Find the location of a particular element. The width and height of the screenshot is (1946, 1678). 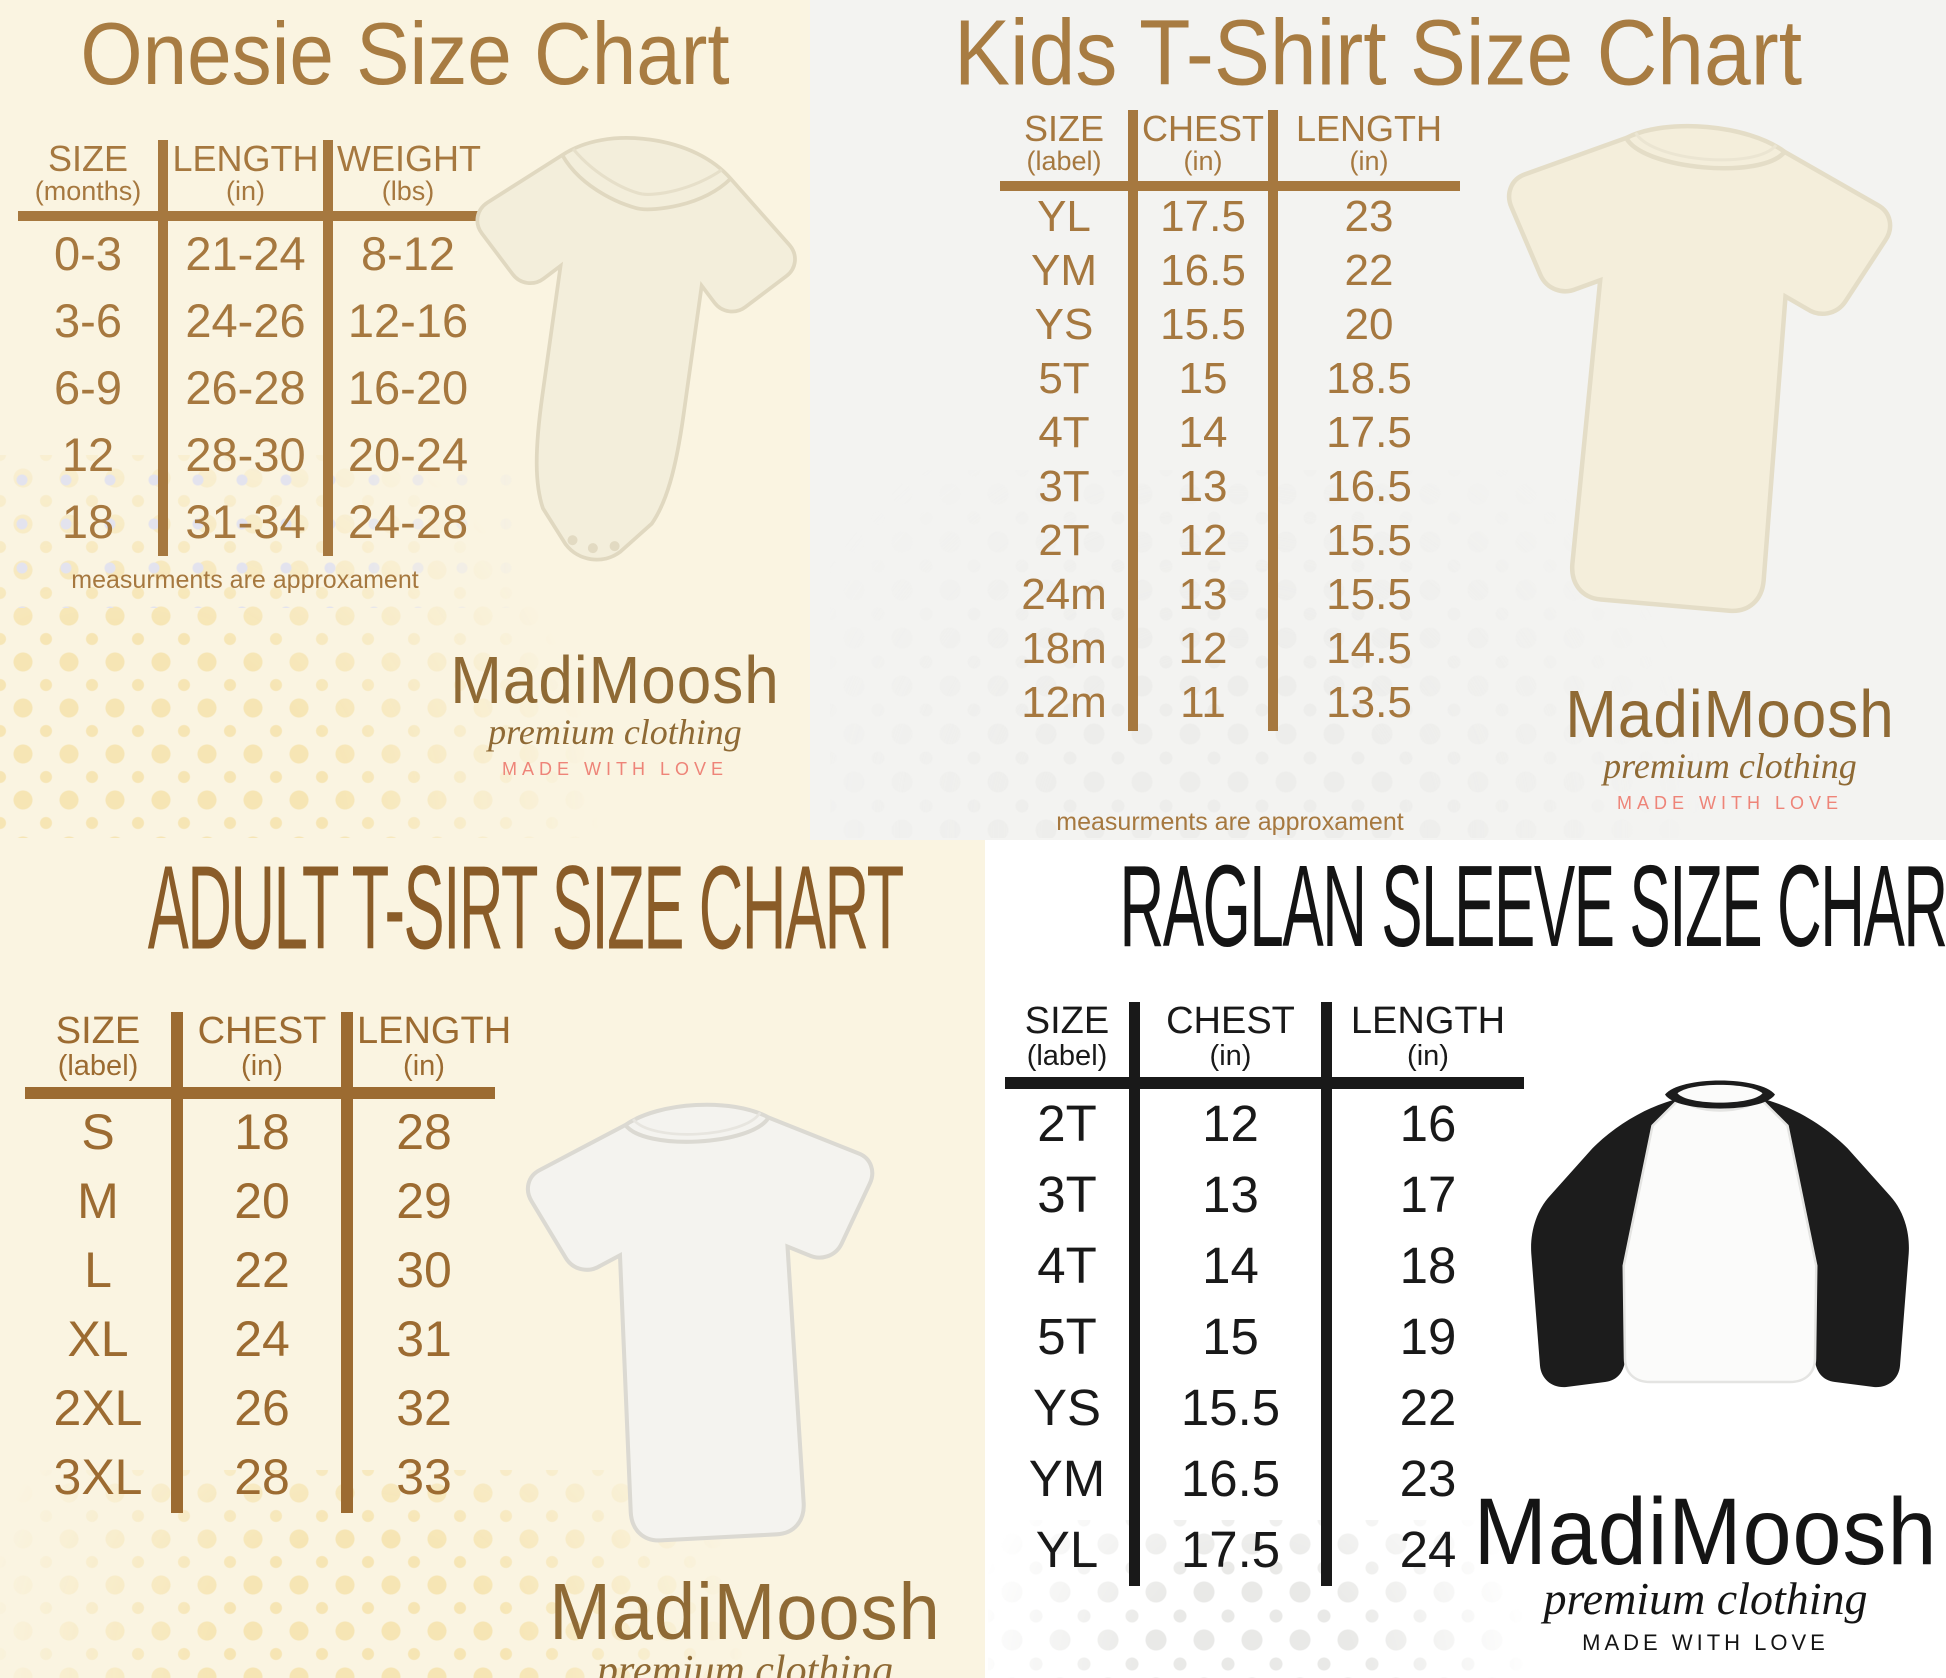

table-cell: 31 is located at coordinates (424, 1338).